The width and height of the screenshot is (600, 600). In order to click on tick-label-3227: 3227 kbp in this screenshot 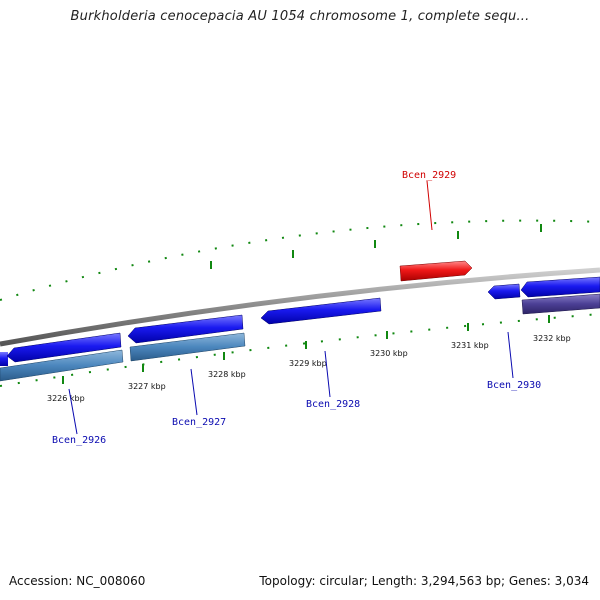, I will do `click(147, 386)`.